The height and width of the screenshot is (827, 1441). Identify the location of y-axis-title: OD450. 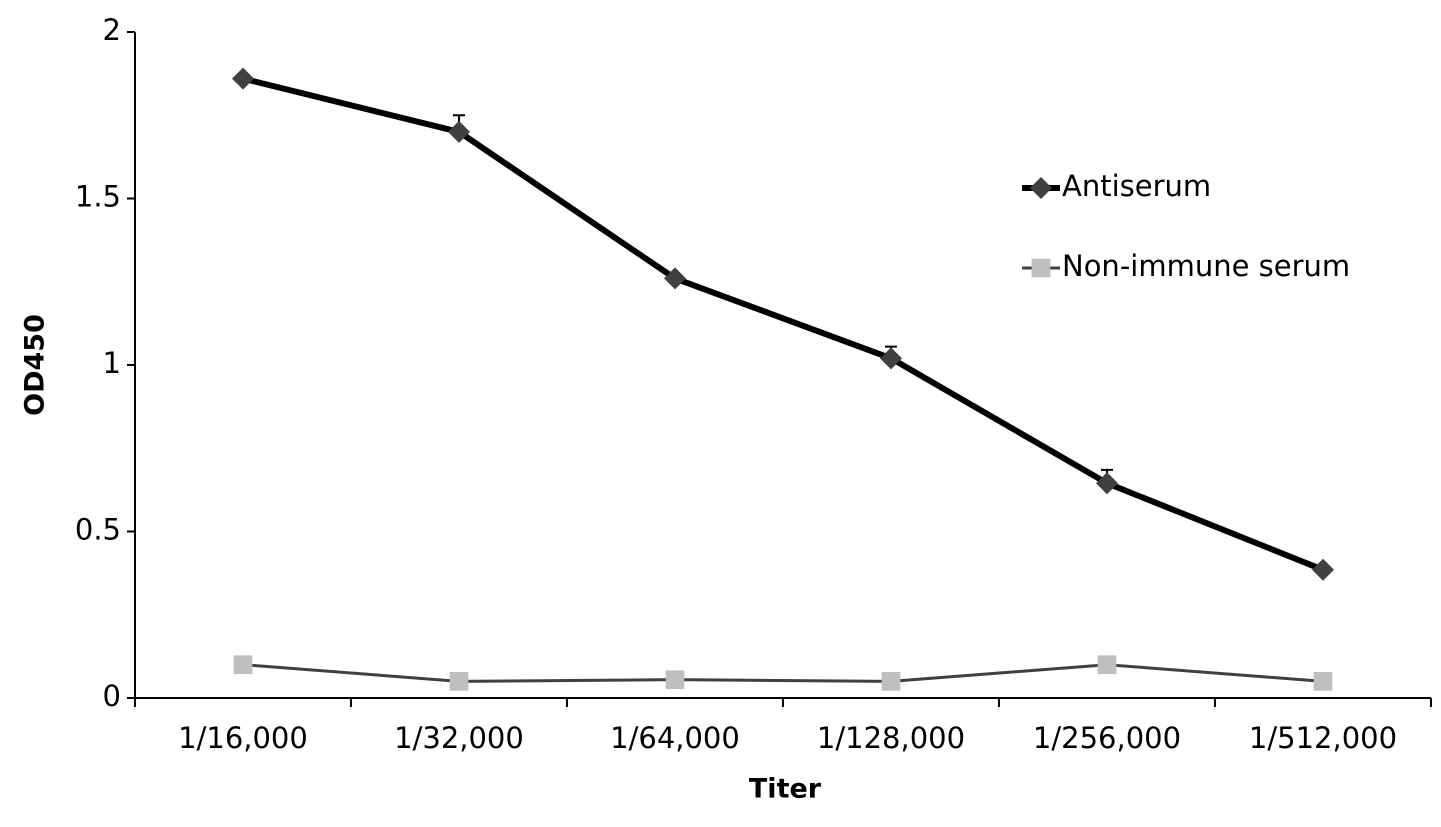
(35, 365).